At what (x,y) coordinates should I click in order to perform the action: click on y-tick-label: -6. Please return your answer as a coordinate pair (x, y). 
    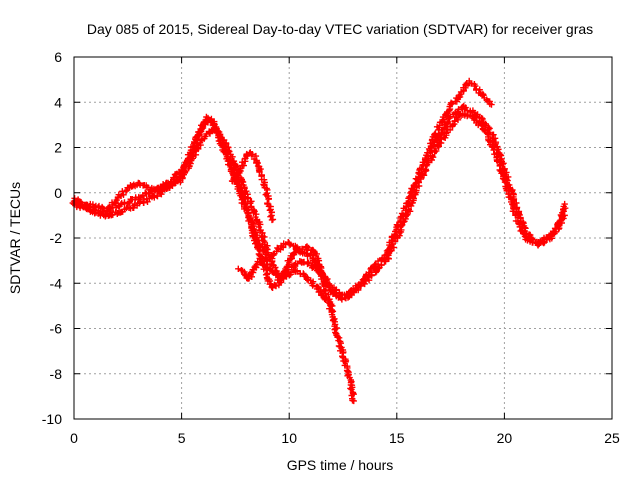
    Looking at the image, I should click on (56, 329).